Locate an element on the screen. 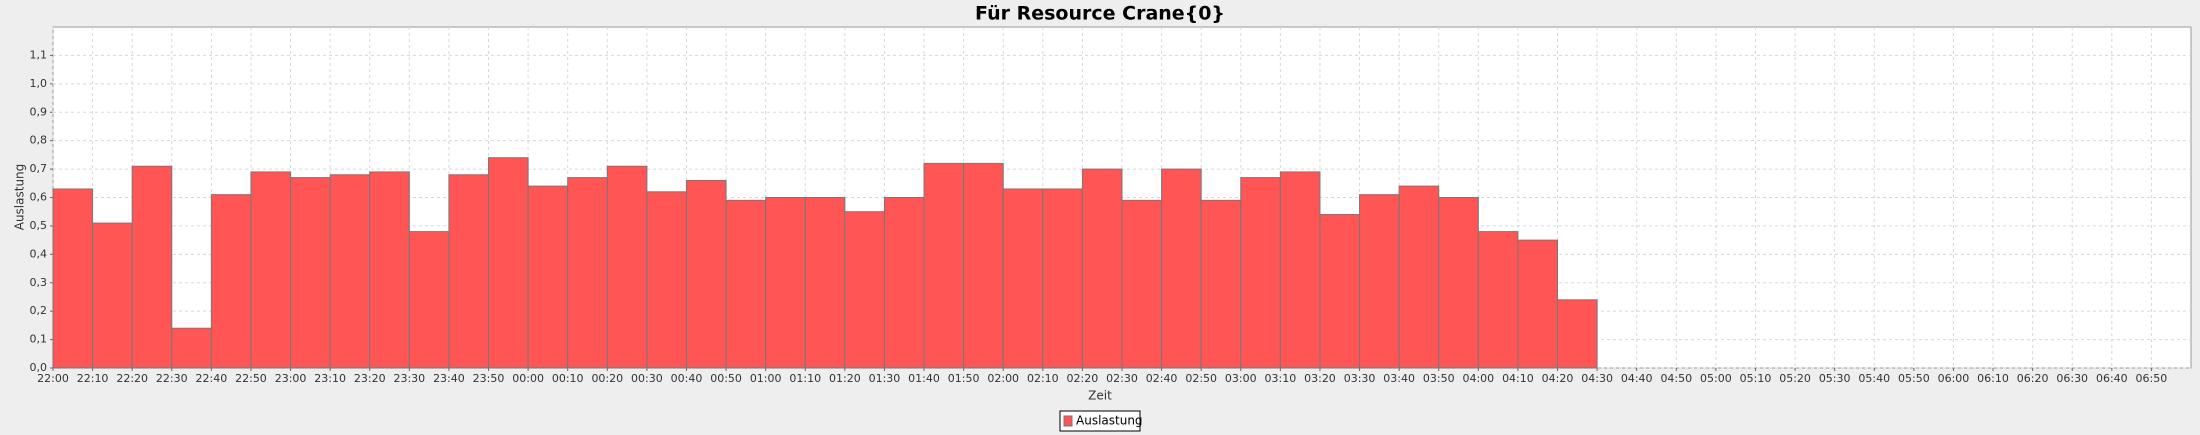 This screenshot has width=2200, height=435. y-tick-label: 0,0 is located at coordinates (39, 367).